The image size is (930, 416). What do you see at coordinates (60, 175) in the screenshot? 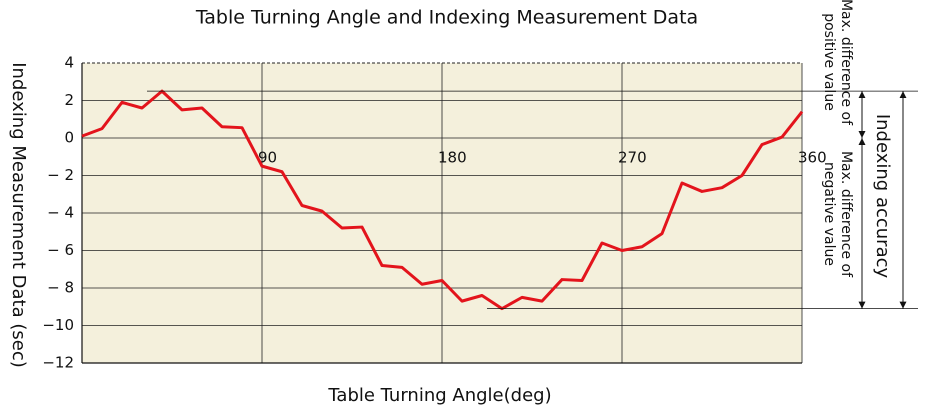
I see `y-tick-label: − 2` at bounding box center [60, 175].